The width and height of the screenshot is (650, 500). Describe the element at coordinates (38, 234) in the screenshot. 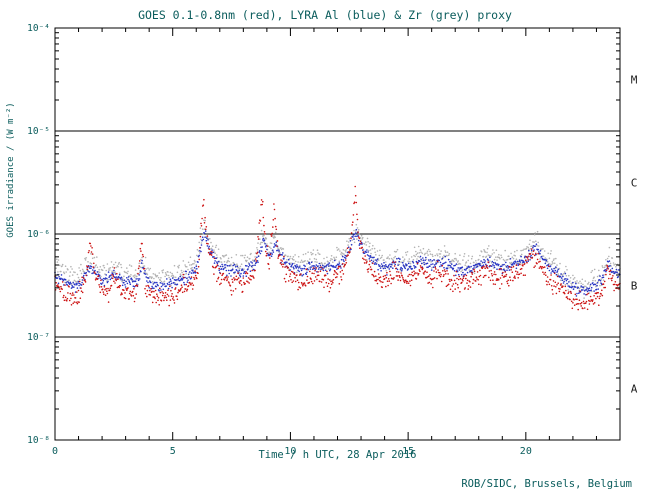

I see `svg-text: 10⁻⁶` at that location.